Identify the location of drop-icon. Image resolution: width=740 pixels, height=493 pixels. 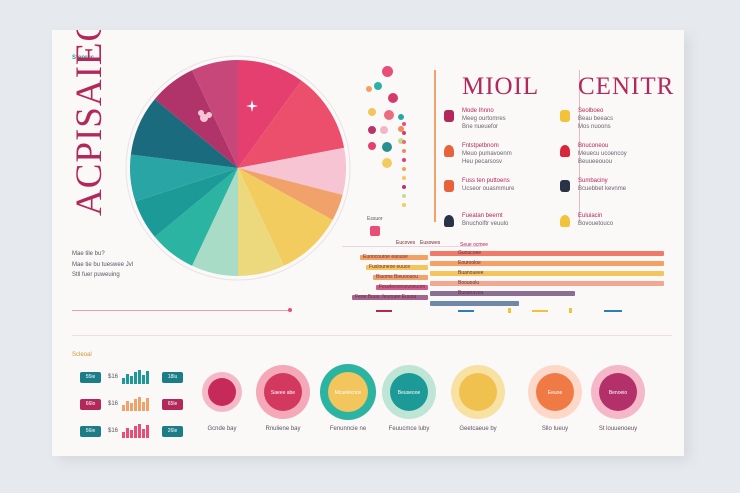
(565, 221).